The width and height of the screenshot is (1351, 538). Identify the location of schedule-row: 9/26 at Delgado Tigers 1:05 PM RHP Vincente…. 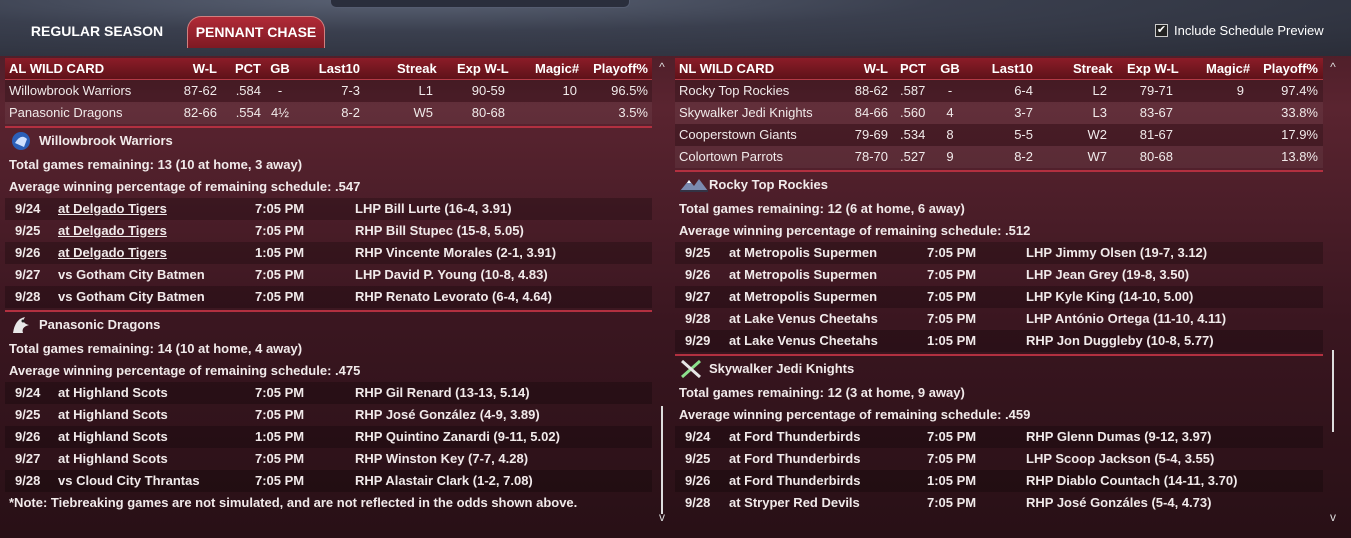
(328, 253).